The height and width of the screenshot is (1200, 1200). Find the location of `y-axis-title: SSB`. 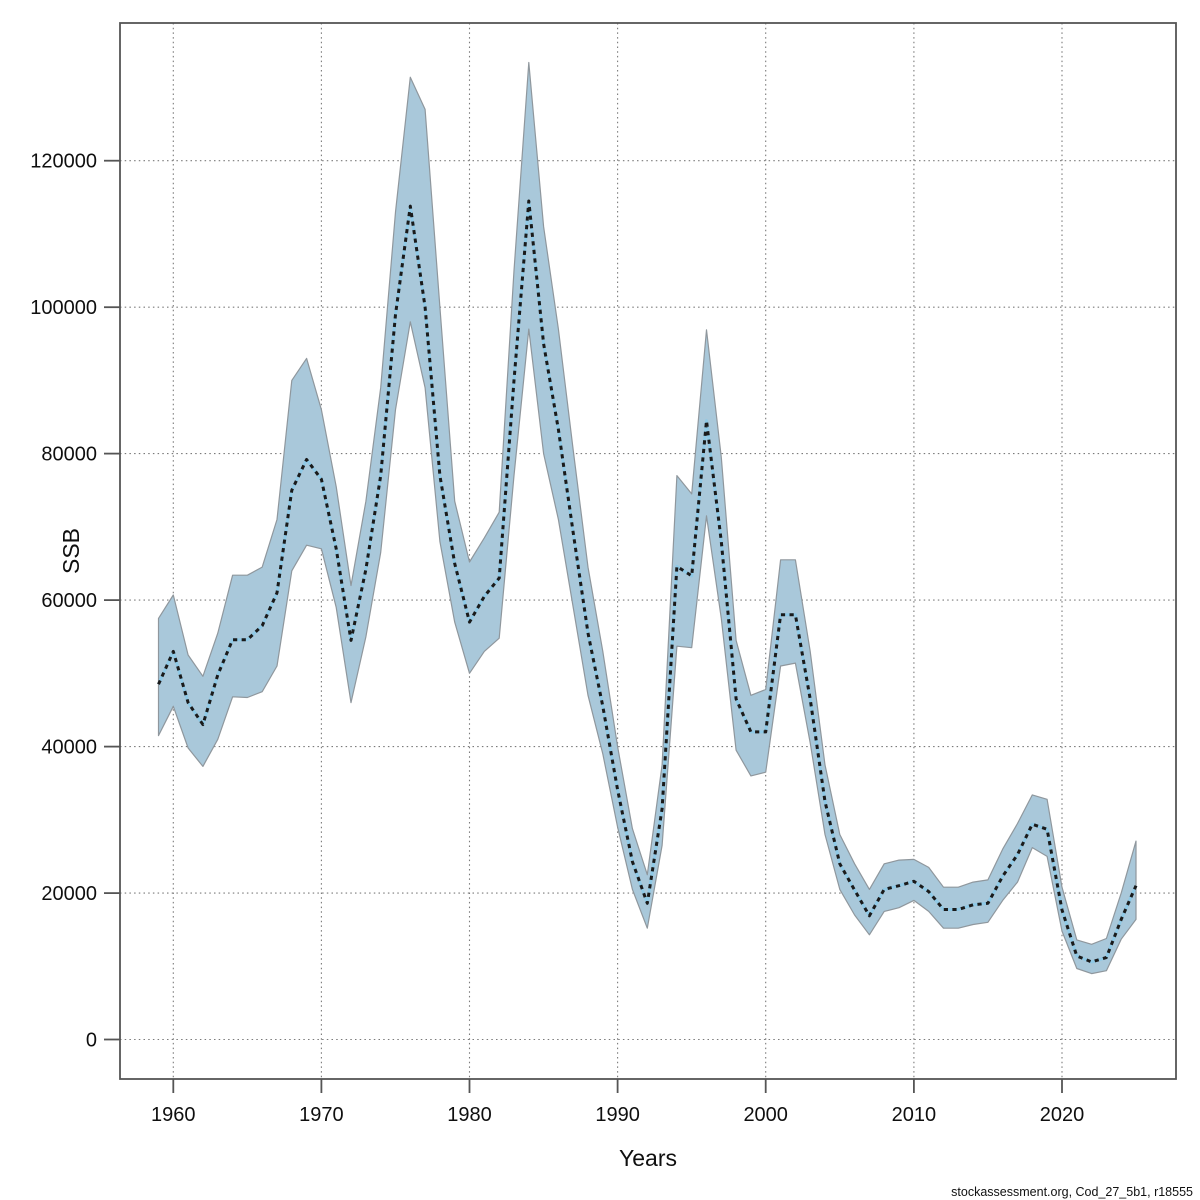

y-axis-title: SSB is located at coordinates (71, 551).